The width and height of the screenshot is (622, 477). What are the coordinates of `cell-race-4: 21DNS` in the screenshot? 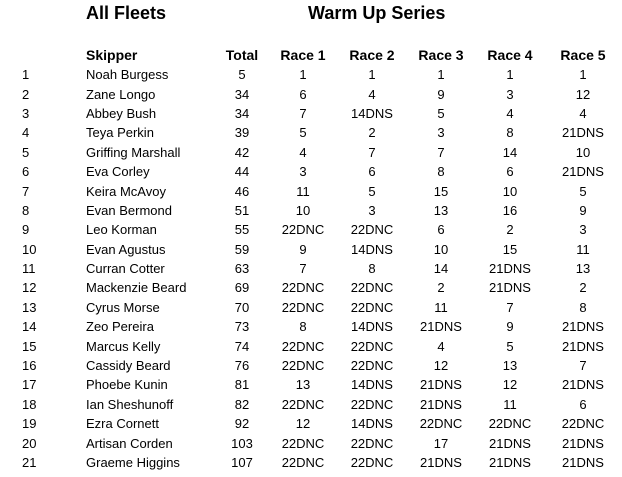 It's located at (510, 269).